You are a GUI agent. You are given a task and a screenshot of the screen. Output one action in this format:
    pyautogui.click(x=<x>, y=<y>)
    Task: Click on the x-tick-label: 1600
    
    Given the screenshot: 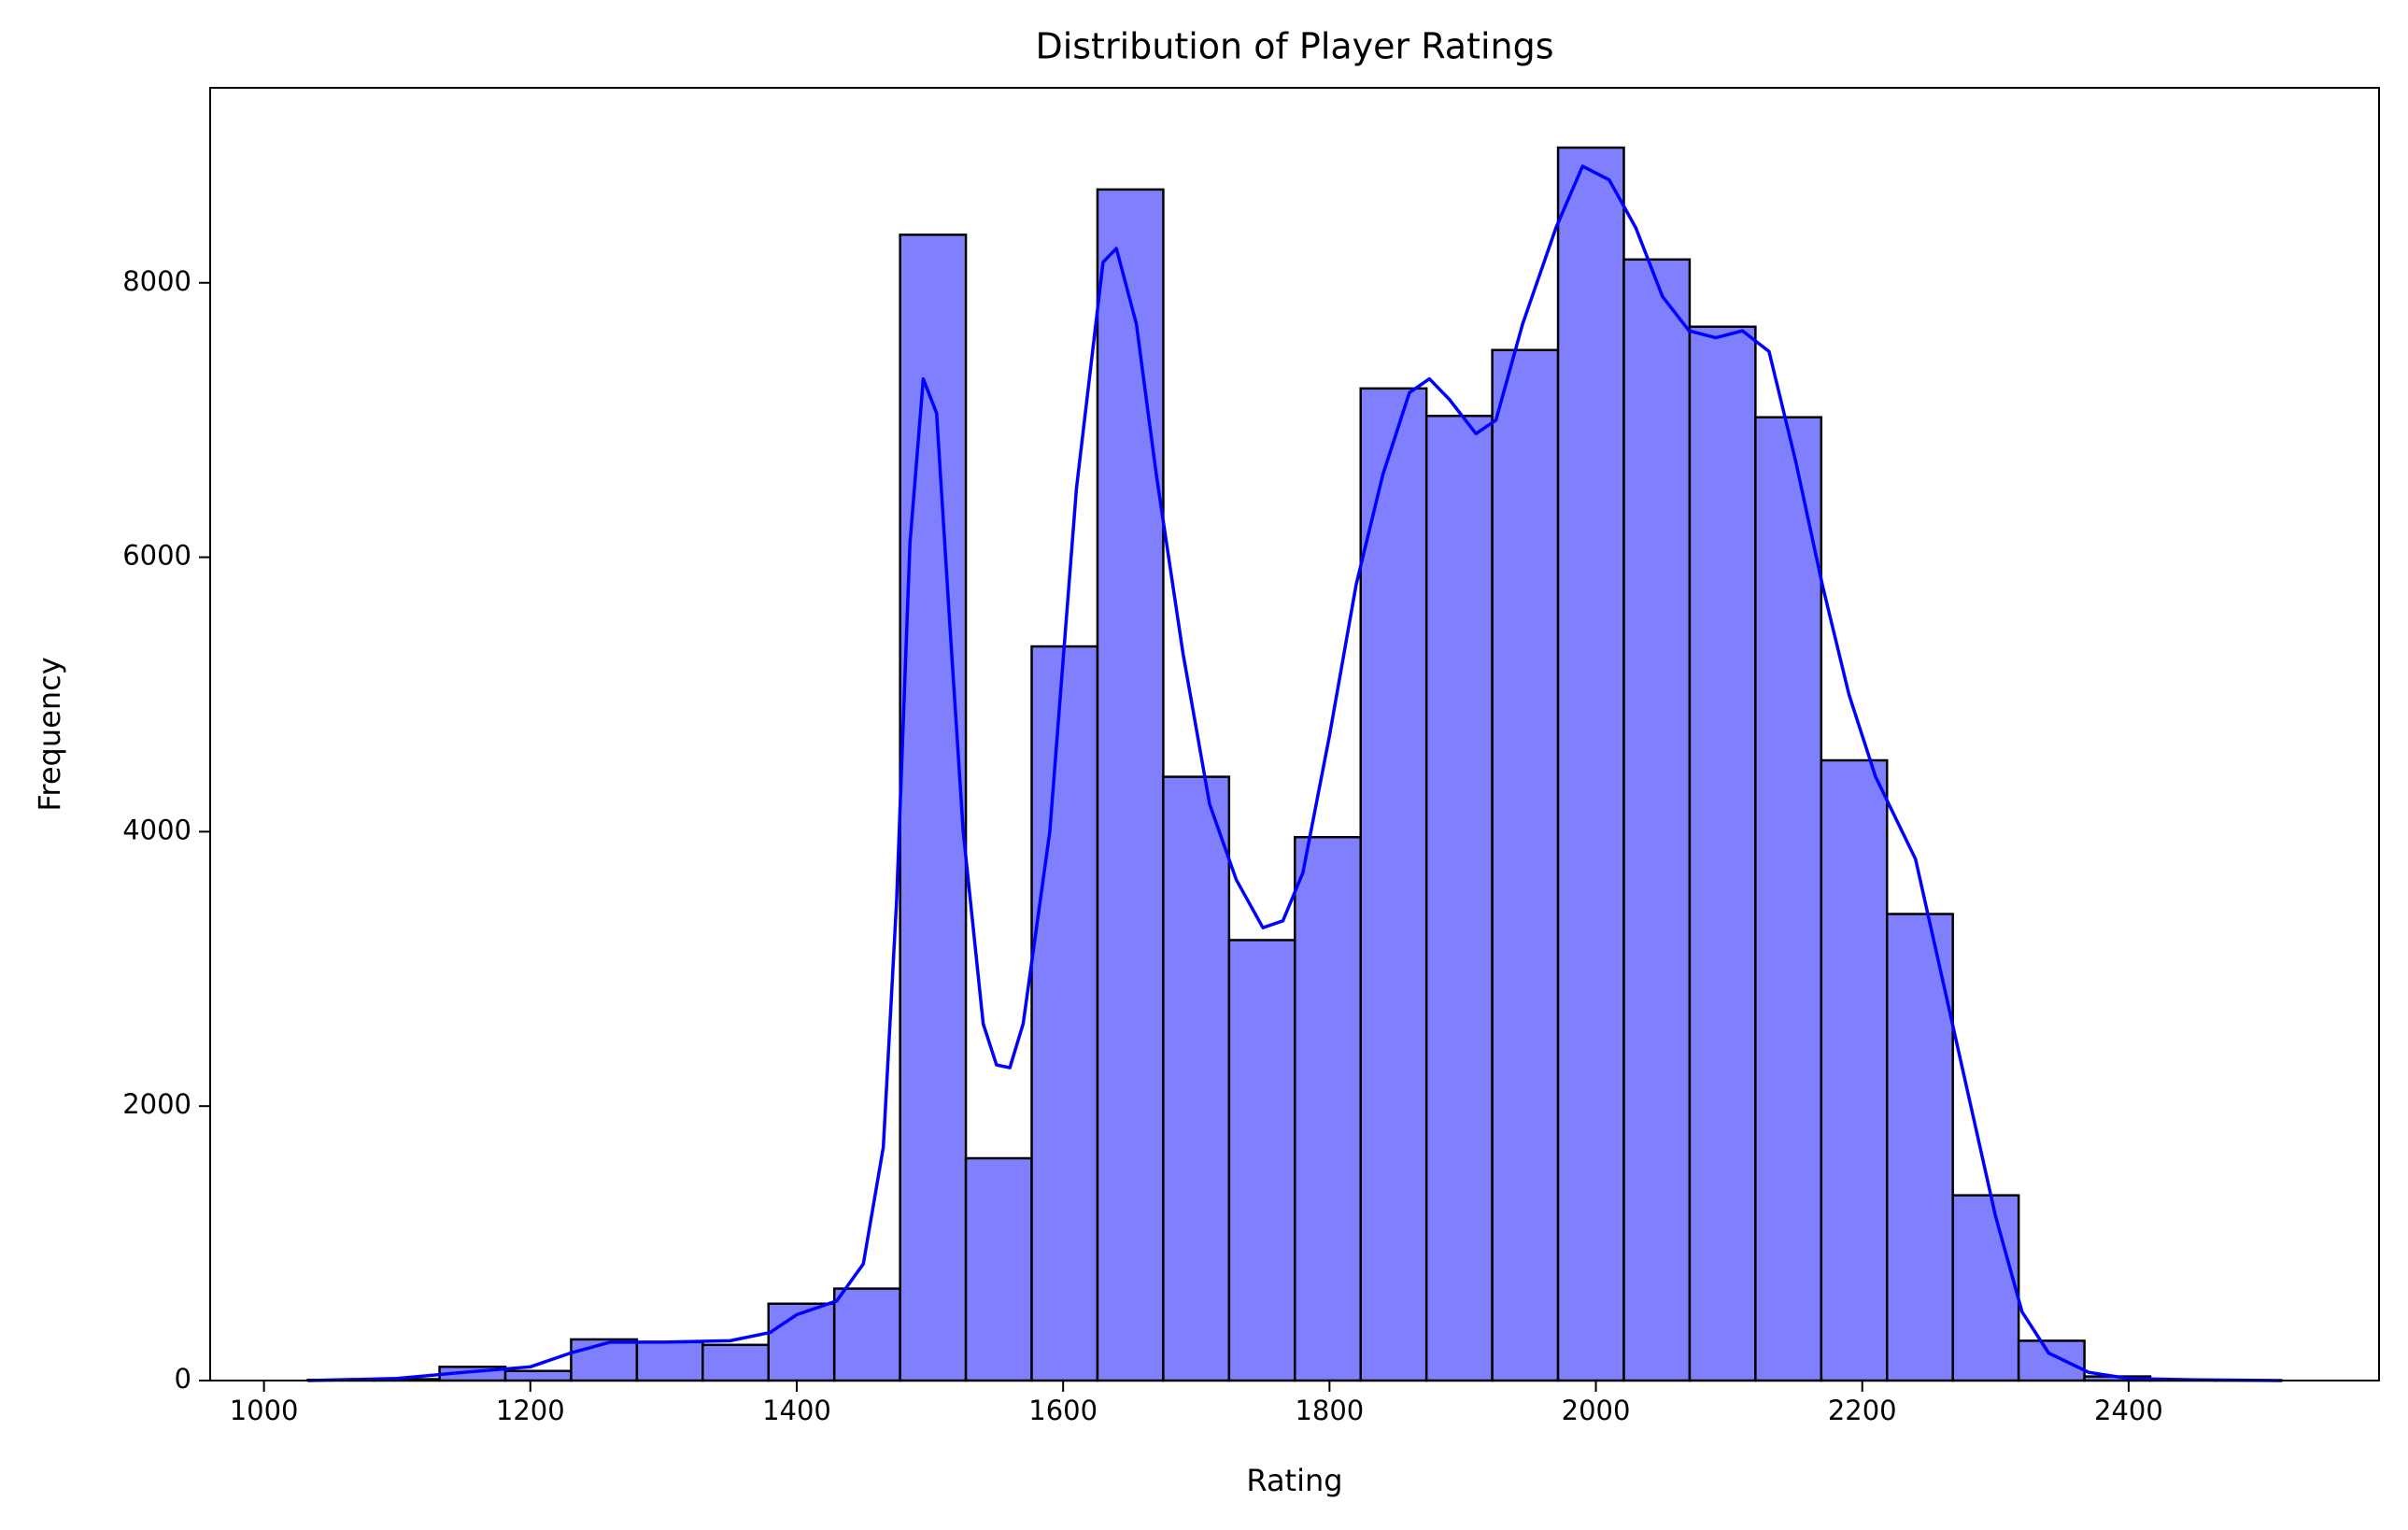 What is the action you would take?
    pyautogui.click(x=1063, y=1410)
    